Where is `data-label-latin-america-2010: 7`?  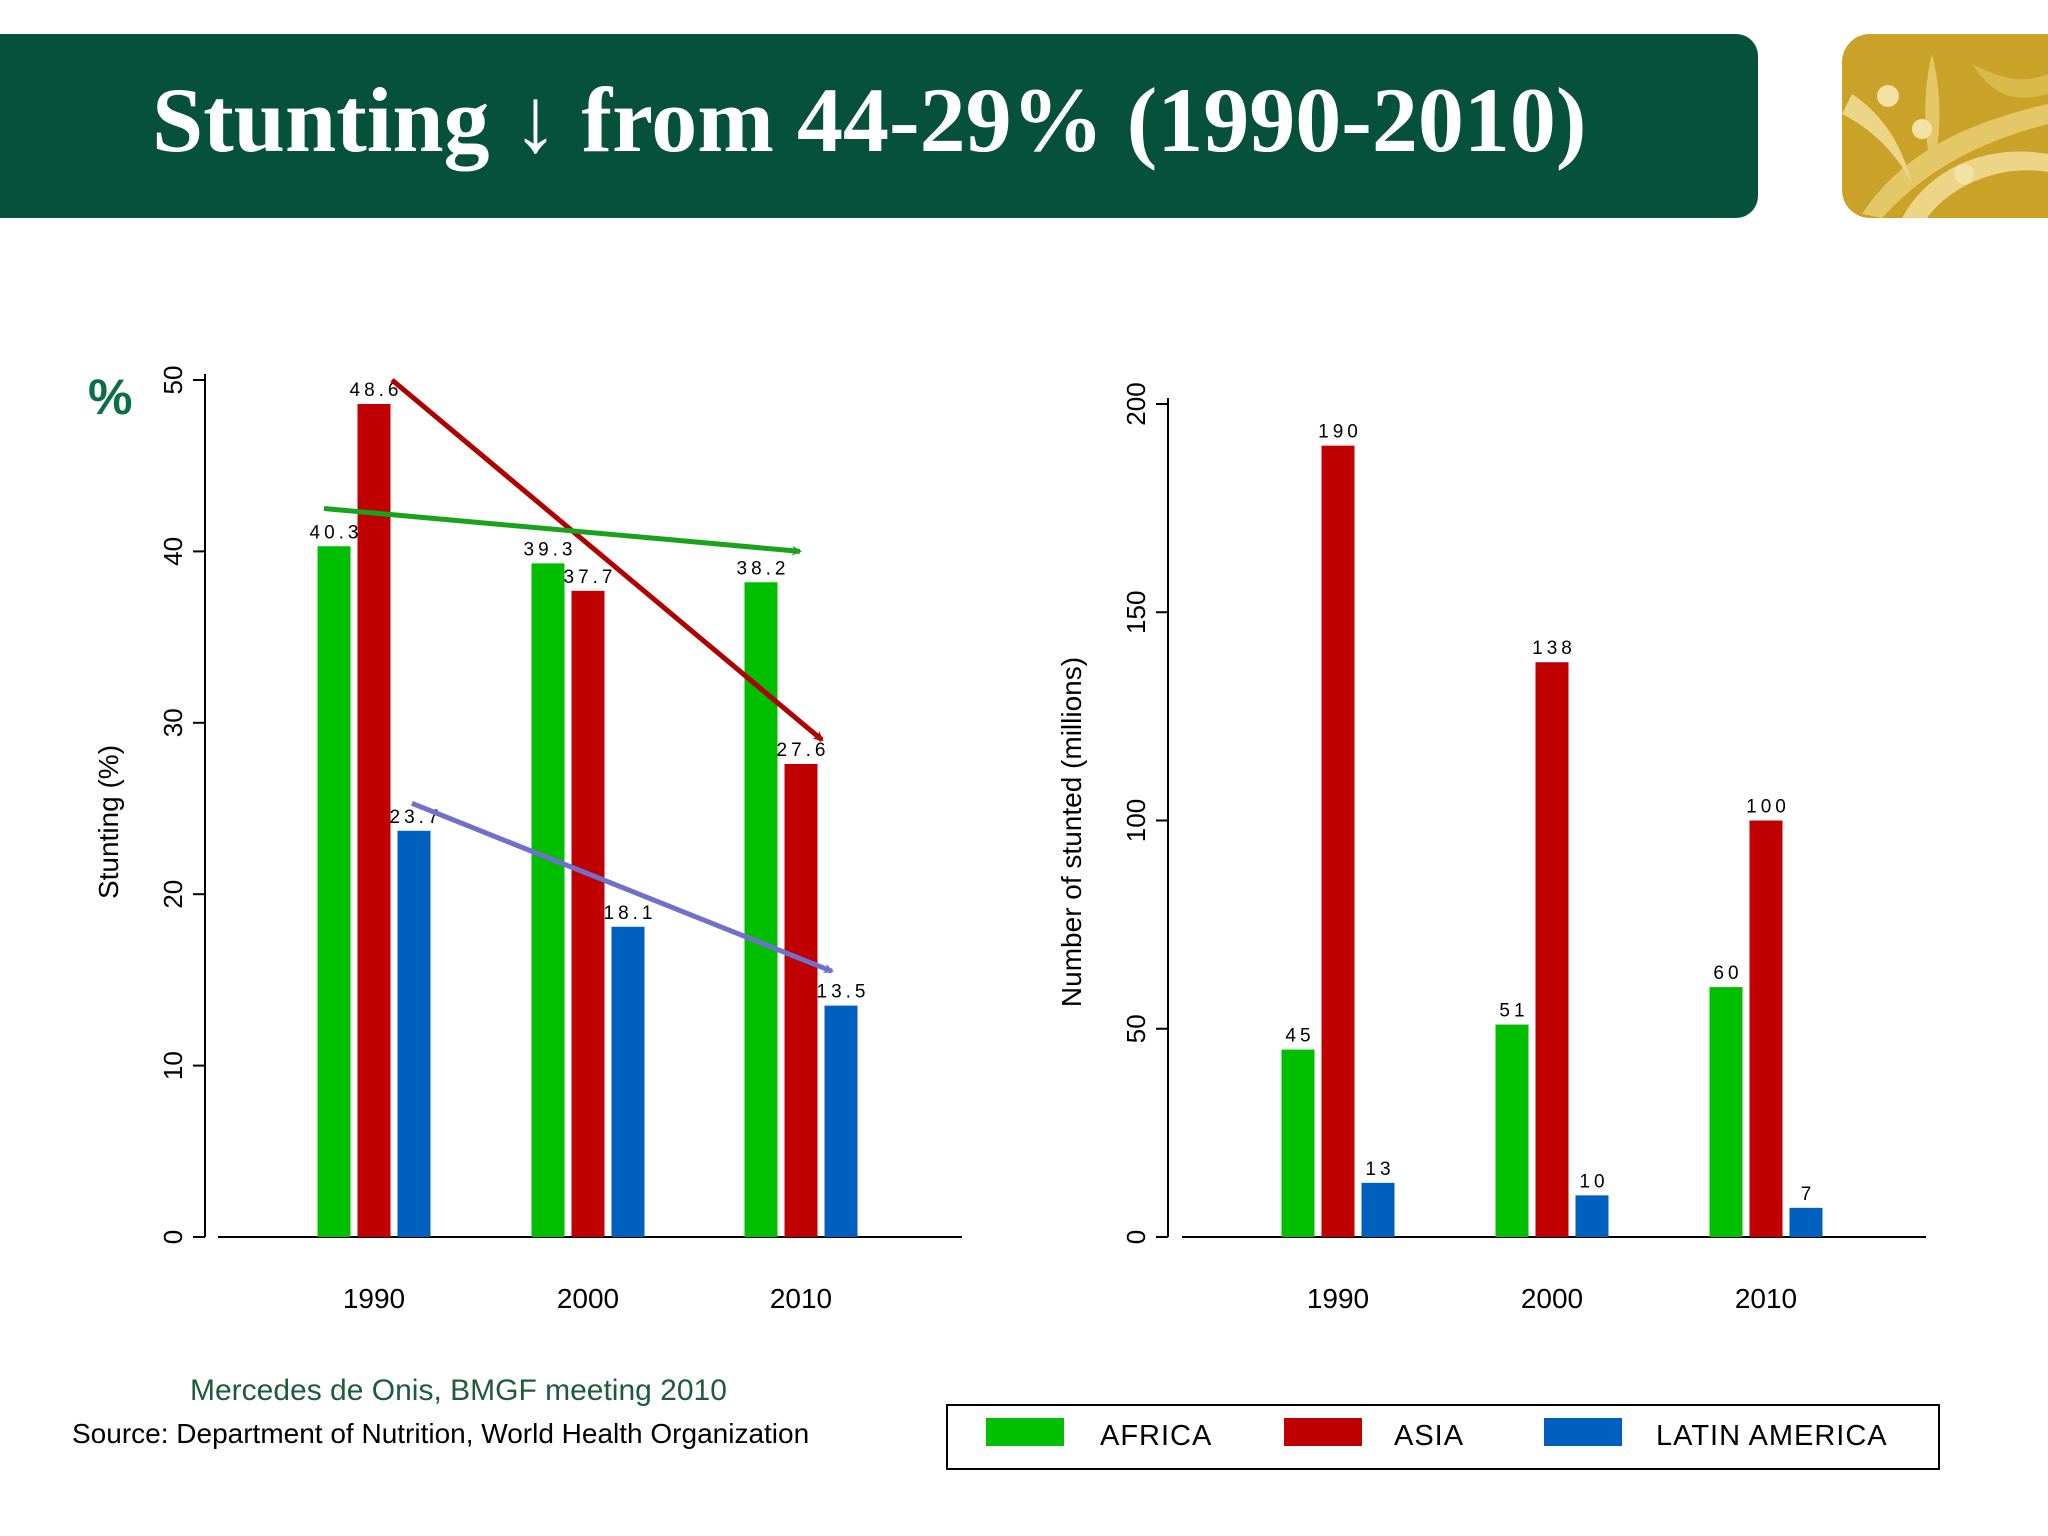
data-label-latin-america-2010: 7 is located at coordinates (1808, 1194).